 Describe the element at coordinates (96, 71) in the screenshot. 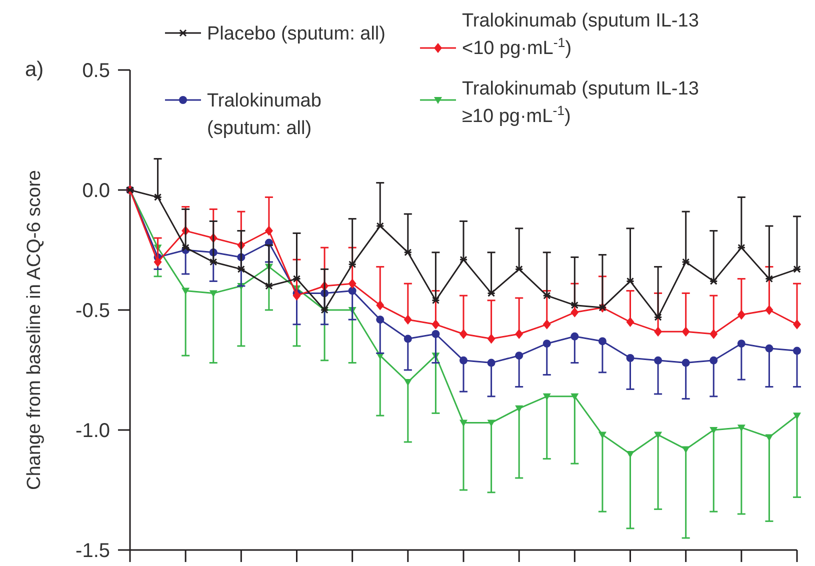

I see `y-tick-label: 0.5` at that location.